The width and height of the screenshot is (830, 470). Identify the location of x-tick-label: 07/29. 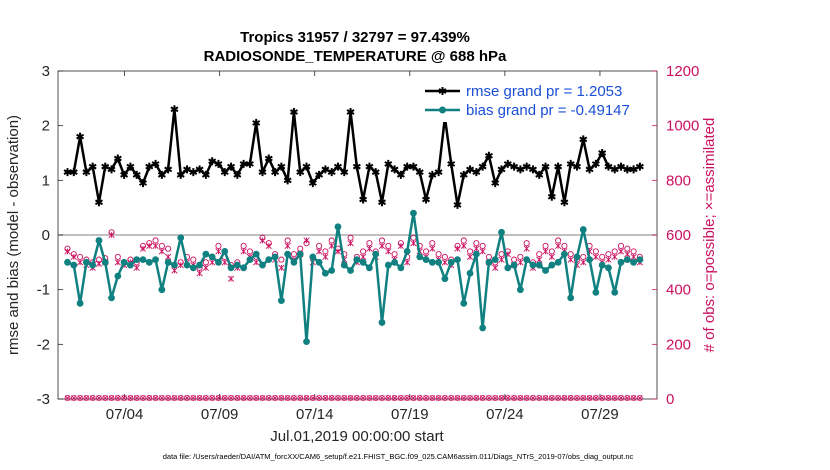
(600, 414).